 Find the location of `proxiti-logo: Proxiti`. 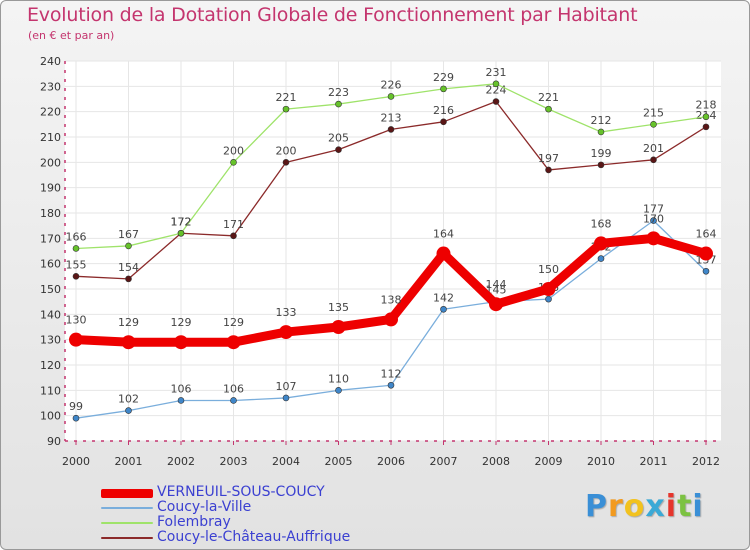

proxiti-logo: Proxiti is located at coordinates (644, 506).